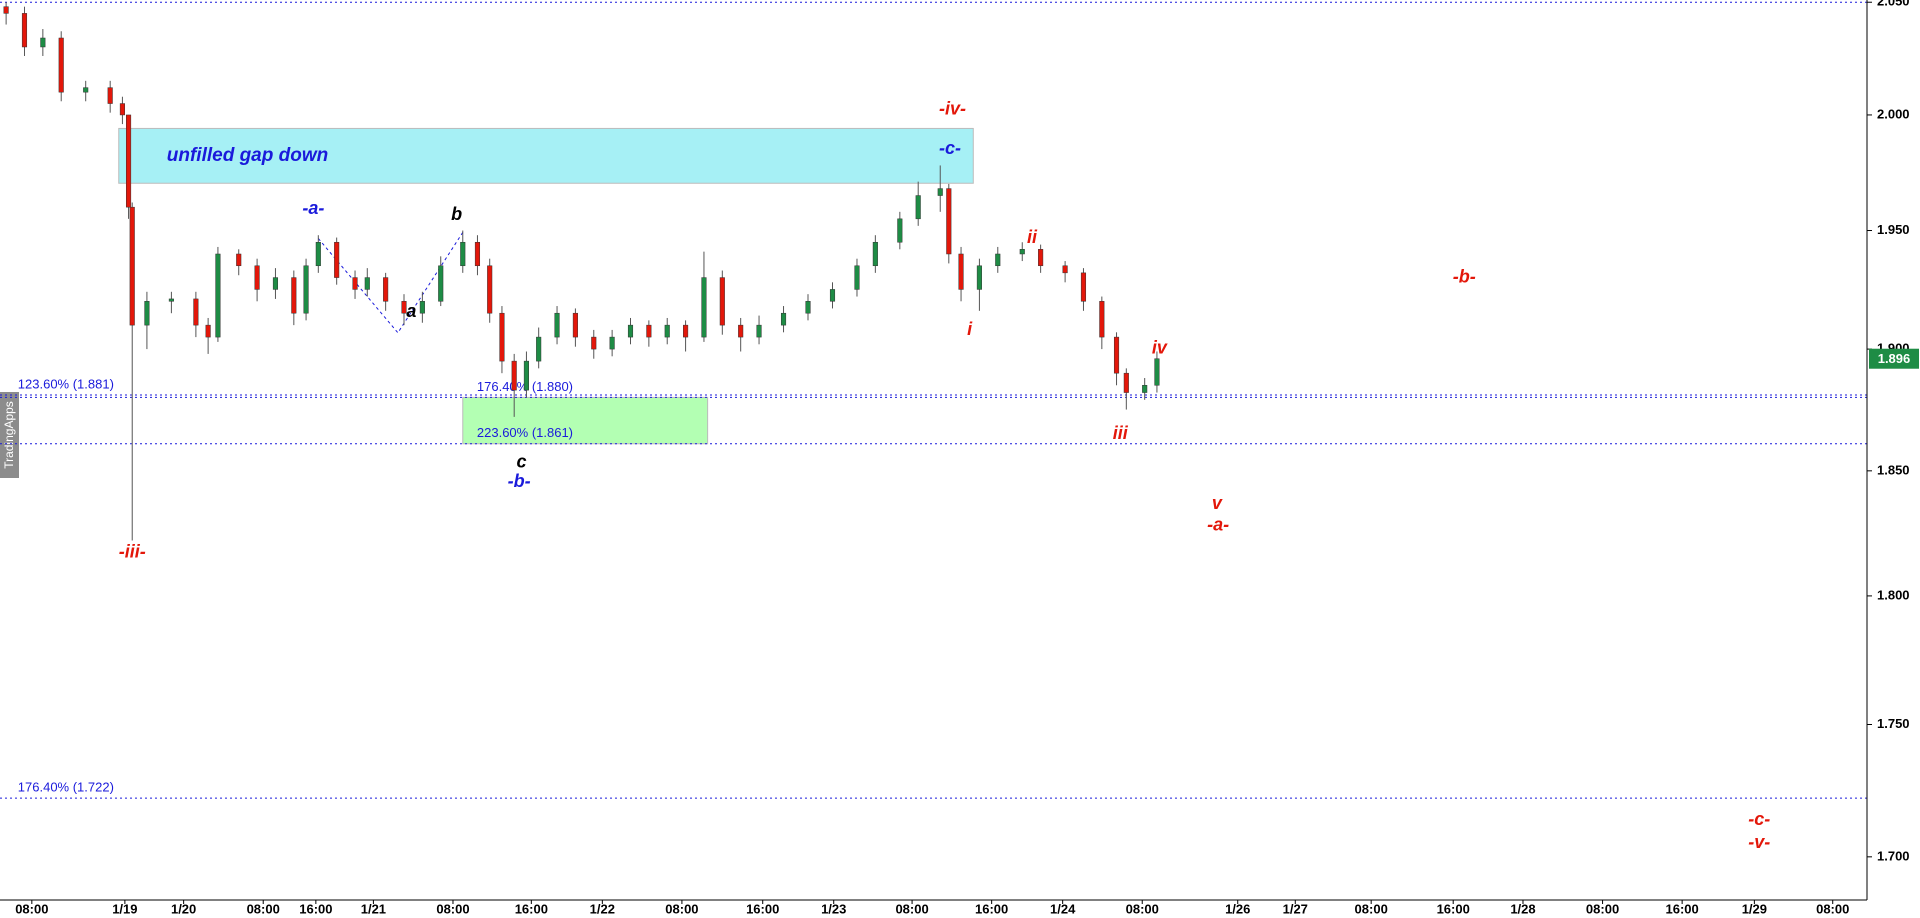 Image resolution: width=1920 pixels, height=918 pixels. What do you see at coordinates (585, 420) in the screenshot?
I see `zone` at bounding box center [585, 420].